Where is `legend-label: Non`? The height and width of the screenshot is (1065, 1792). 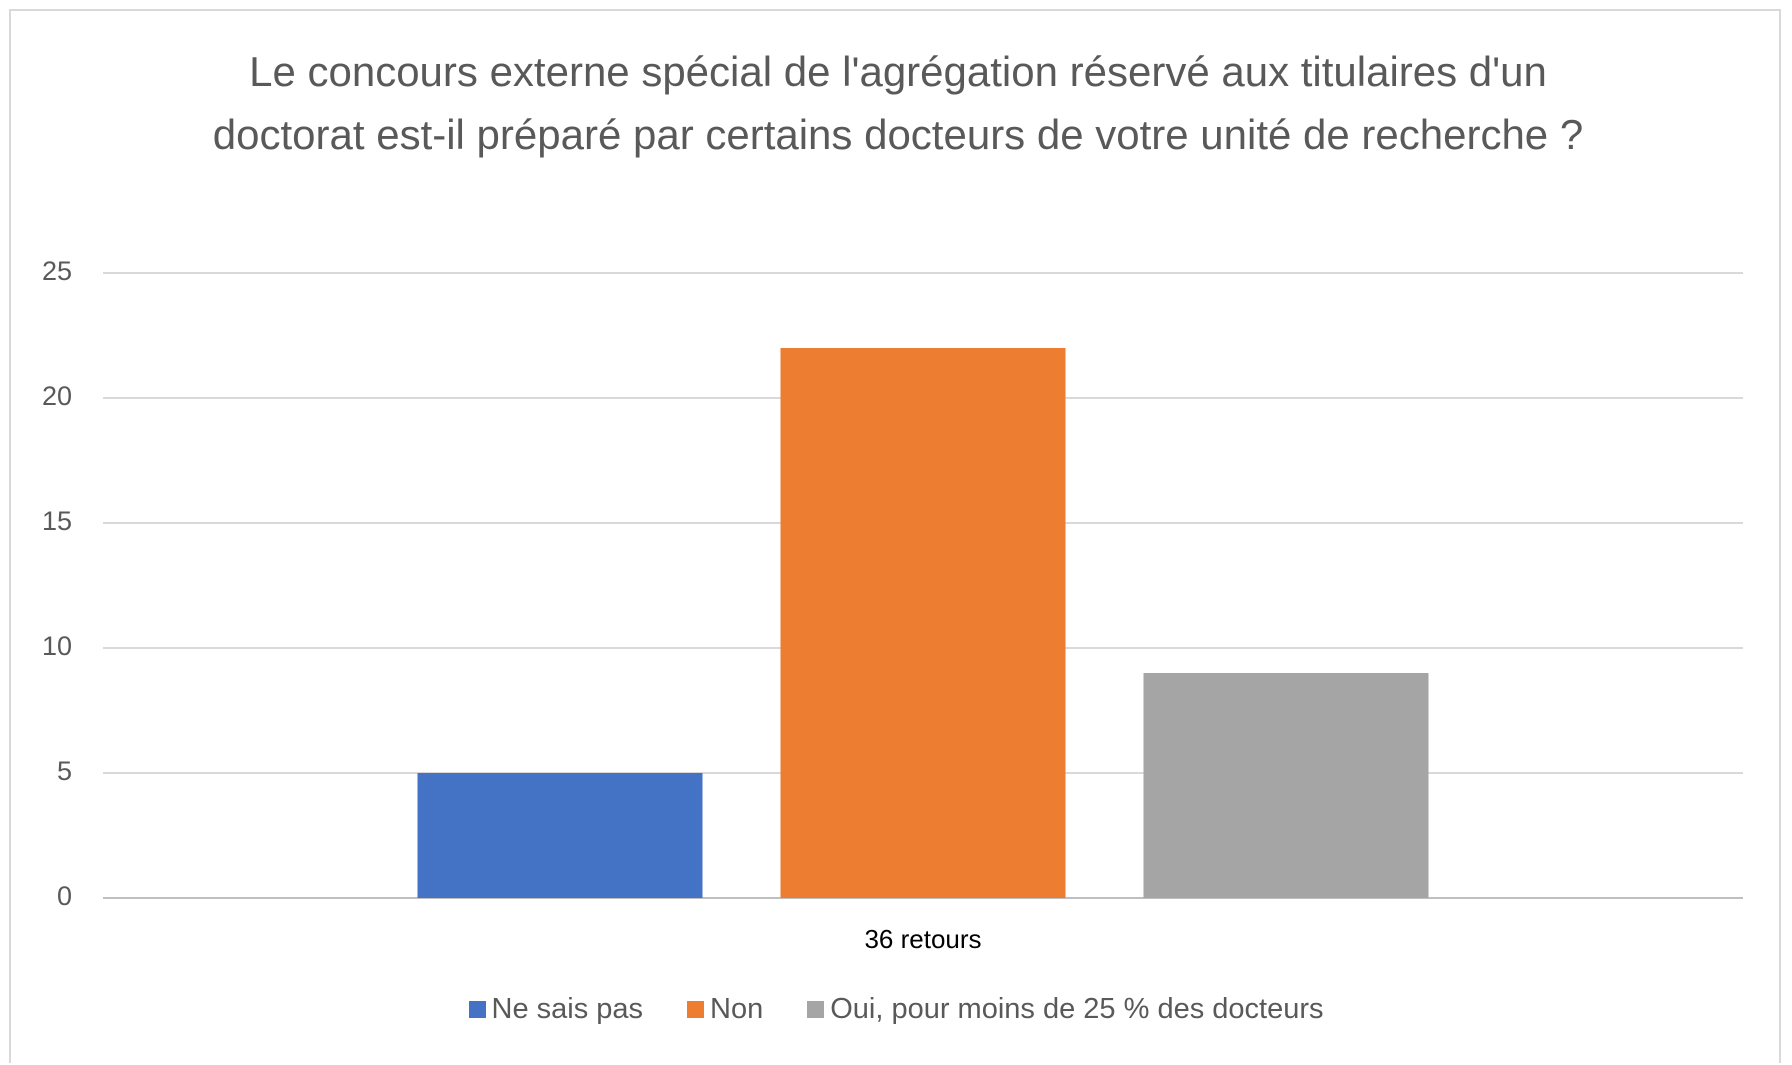
legend-label: Non is located at coordinates (737, 1009).